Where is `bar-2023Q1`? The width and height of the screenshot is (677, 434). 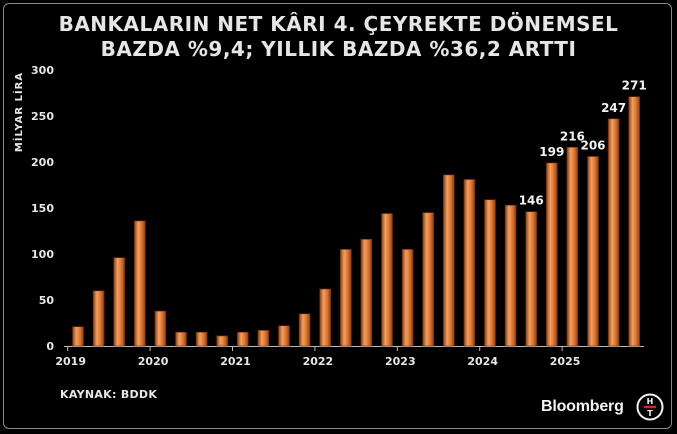
bar-2023Q1 is located at coordinates (407, 298).